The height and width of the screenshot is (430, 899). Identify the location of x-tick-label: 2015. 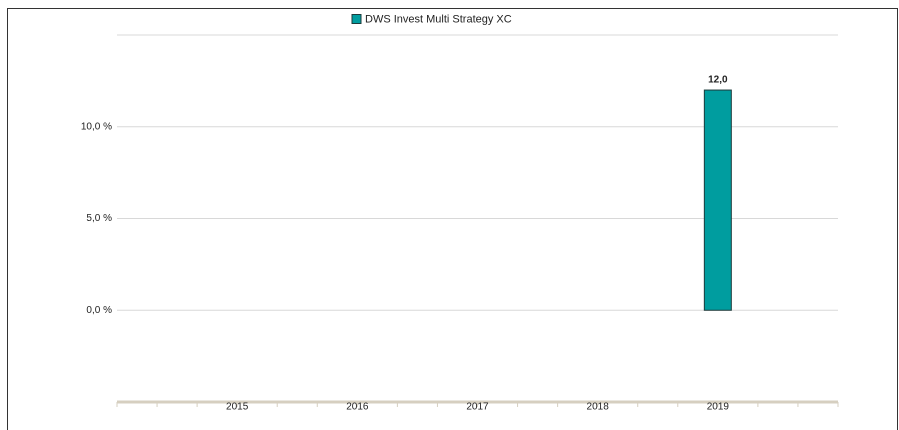
(237, 407).